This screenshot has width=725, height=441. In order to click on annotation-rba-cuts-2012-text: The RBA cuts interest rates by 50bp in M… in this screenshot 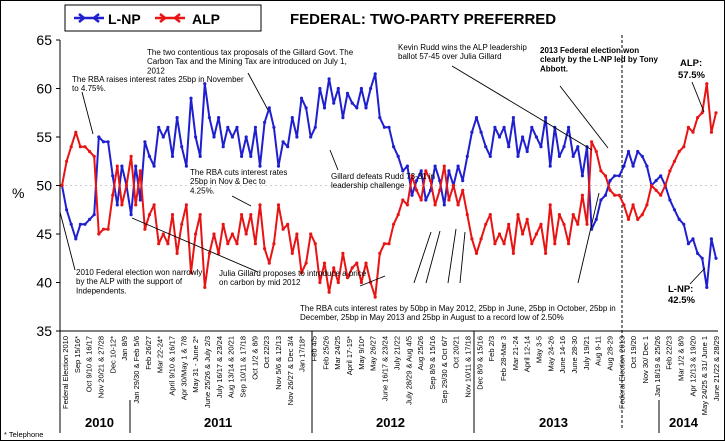, I will do `click(458, 313)`.